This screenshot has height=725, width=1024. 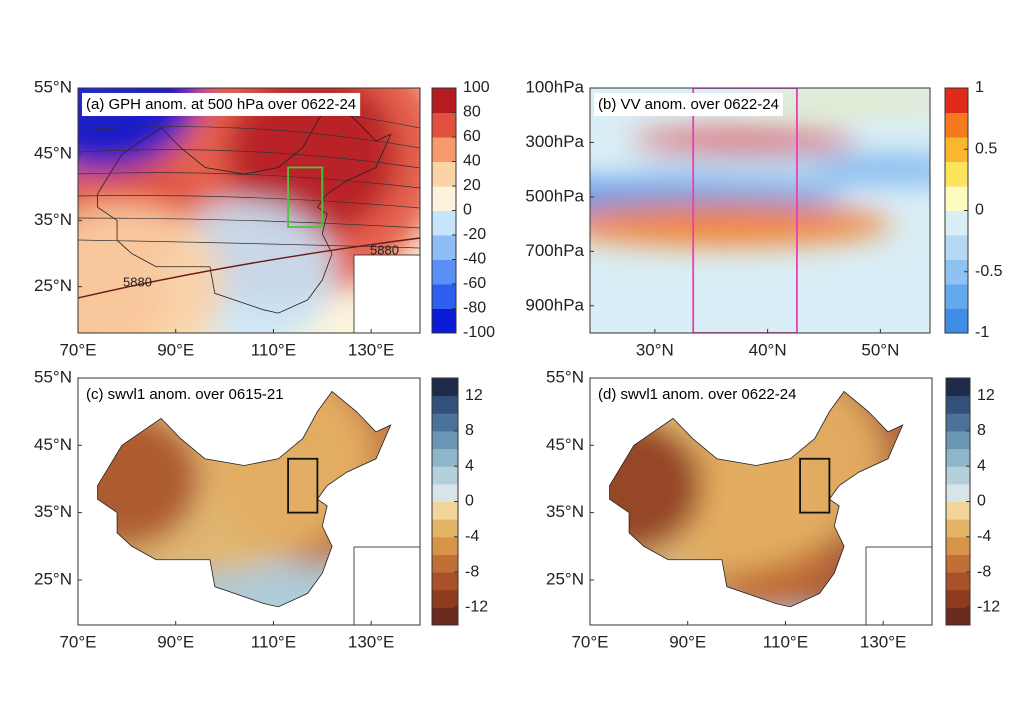 I want to click on colorbar-tick-label: 8, so click(x=469, y=430).